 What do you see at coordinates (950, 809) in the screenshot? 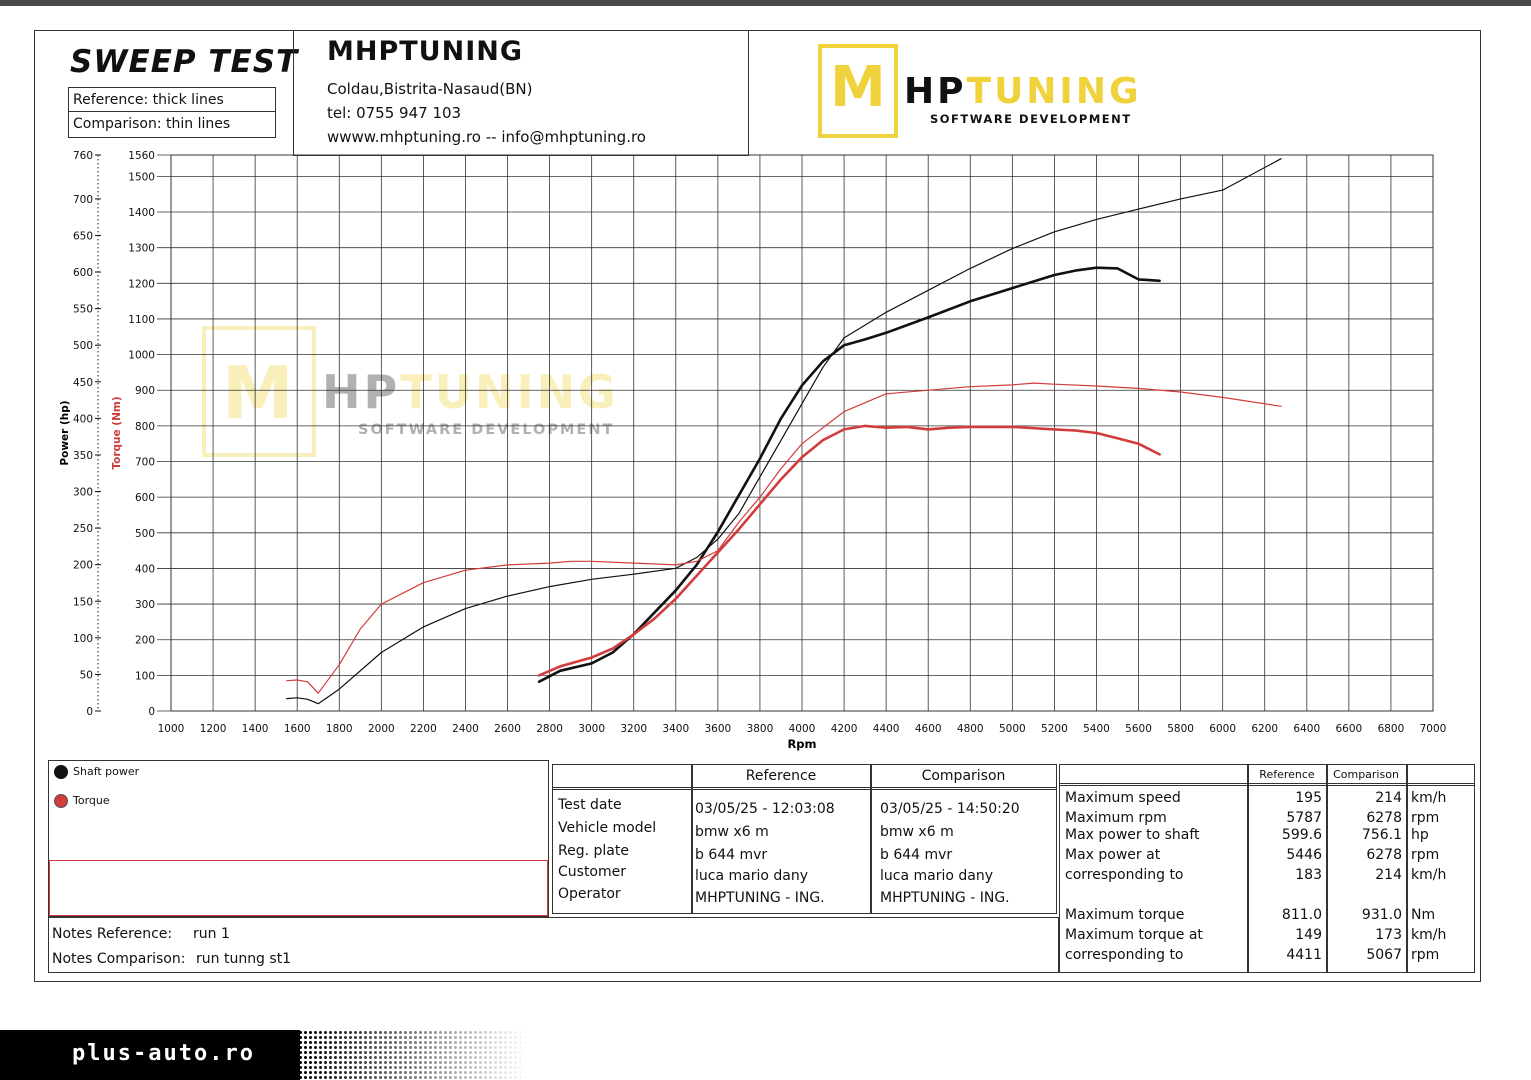
I see `vehicle-row-comparison: 03/05/25 - 14:50:20` at bounding box center [950, 809].